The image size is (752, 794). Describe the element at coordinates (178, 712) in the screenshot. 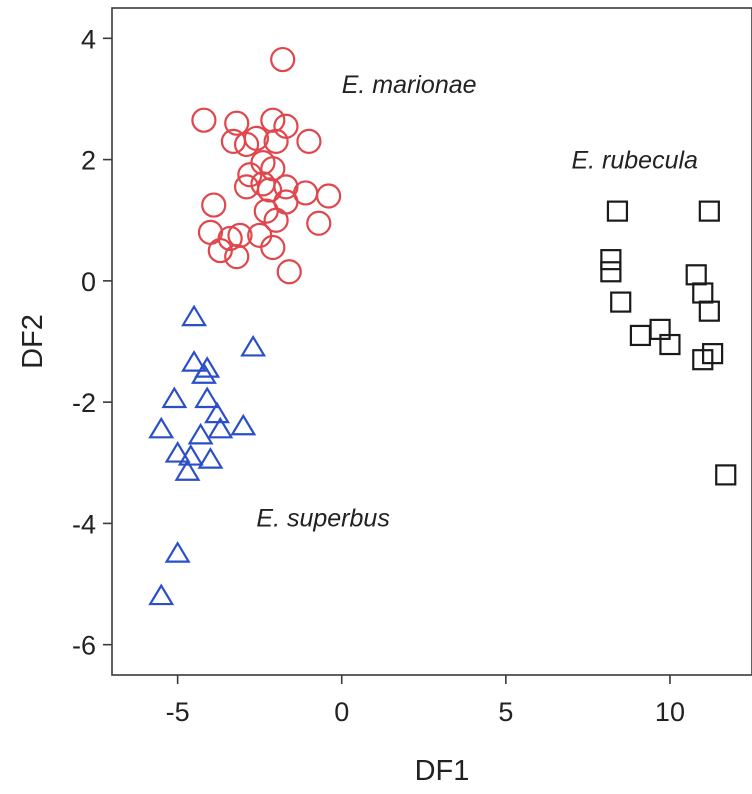

I see `x-tick-label: -5` at that location.